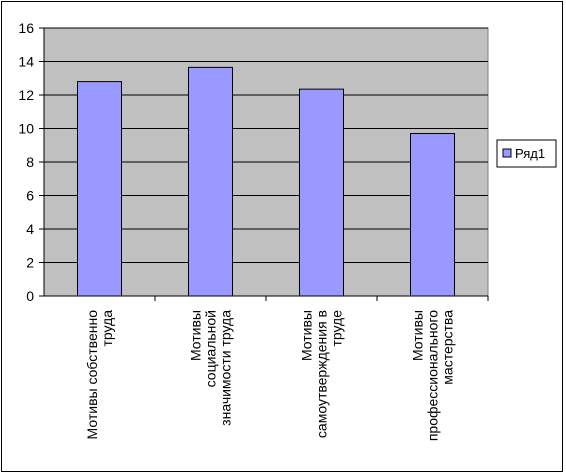  I want to click on x-tick-label-line: социальной, so click(211, 348).